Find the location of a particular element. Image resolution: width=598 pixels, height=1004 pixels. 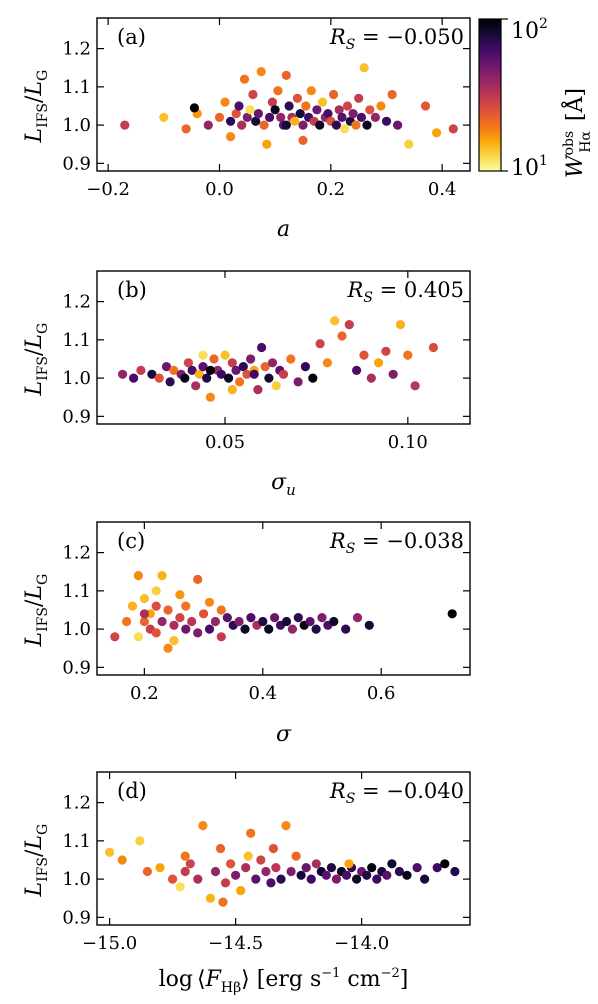

y-axis-label: LIFS/LG is located at coordinates (36, 611).